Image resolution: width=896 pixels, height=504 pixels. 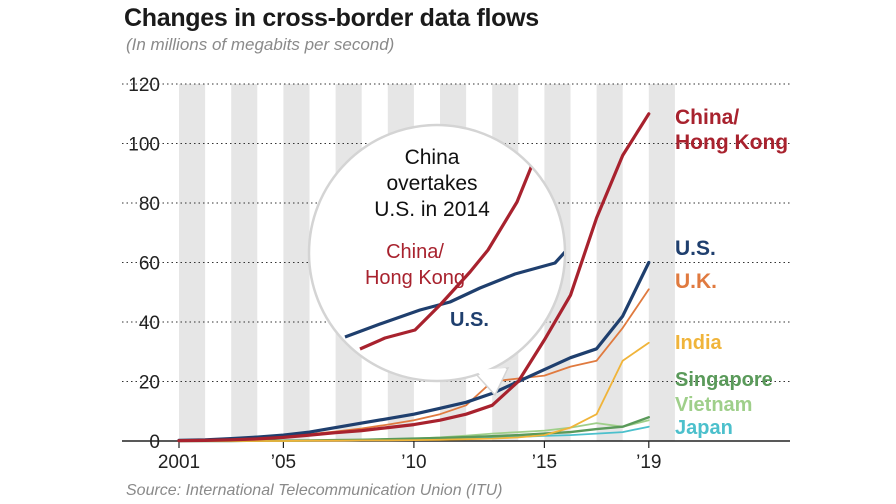 What do you see at coordinates (154, 442) in the screenshot?
I see `y-tick-label: 0` at bounding box center [154, 442].